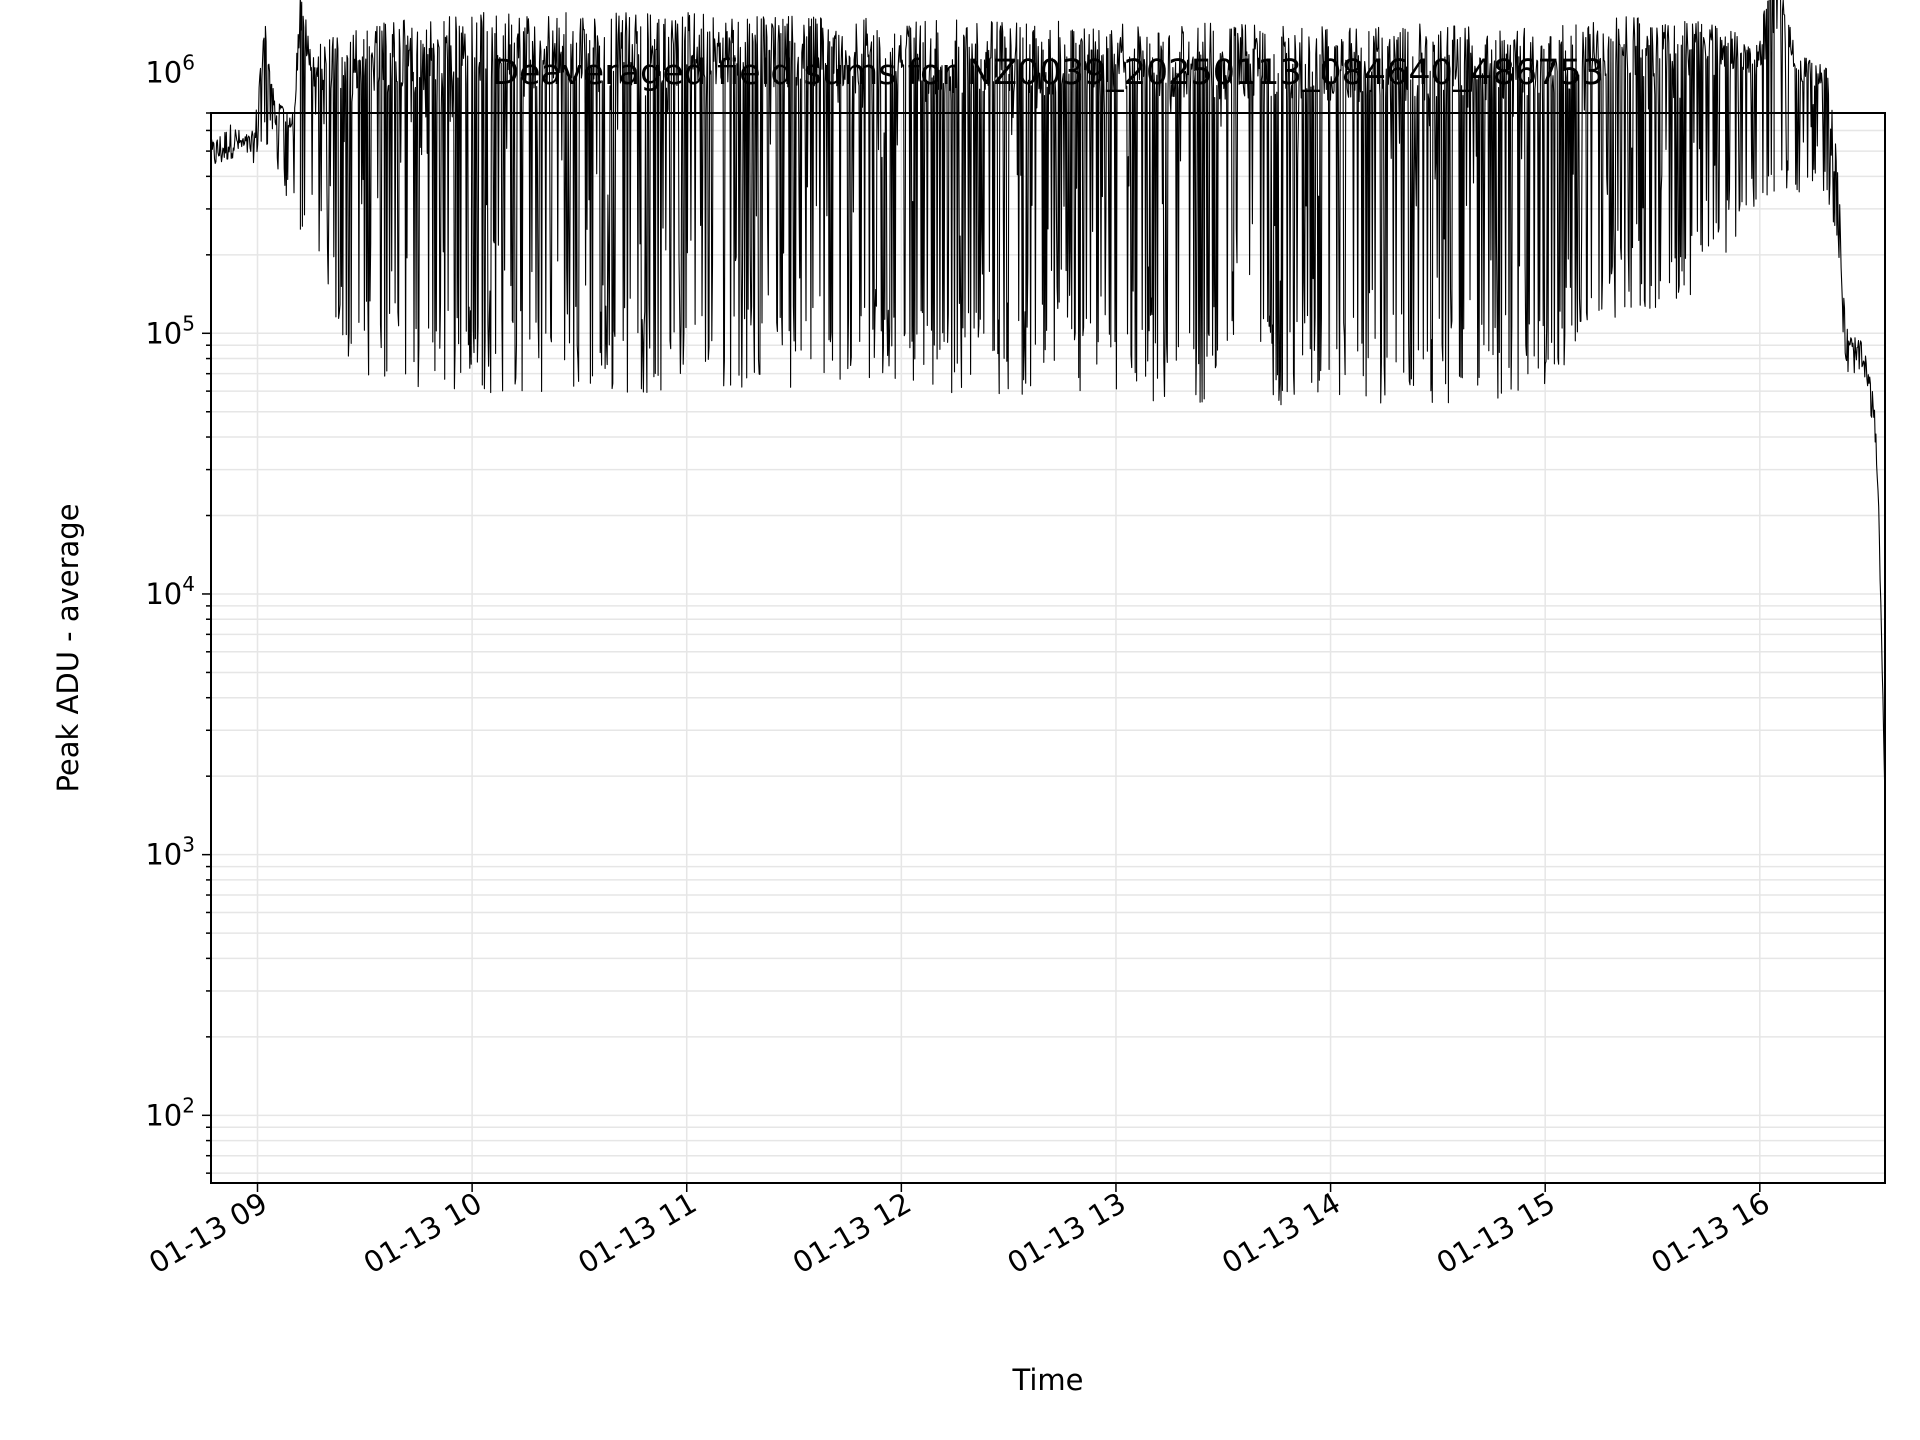 The image size is (1920, 1440). What do you see at coordinates (423, 1233) in the screenshot?
I see `x-tick-label: 01-13 10` at bounding box center [423, 1233].